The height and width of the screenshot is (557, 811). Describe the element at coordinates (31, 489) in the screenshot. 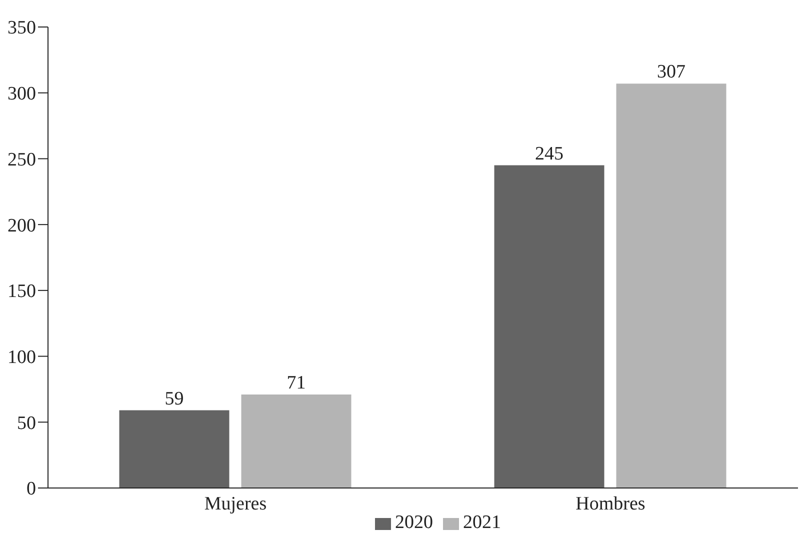

I see `y-tick-label: 0` at that location.